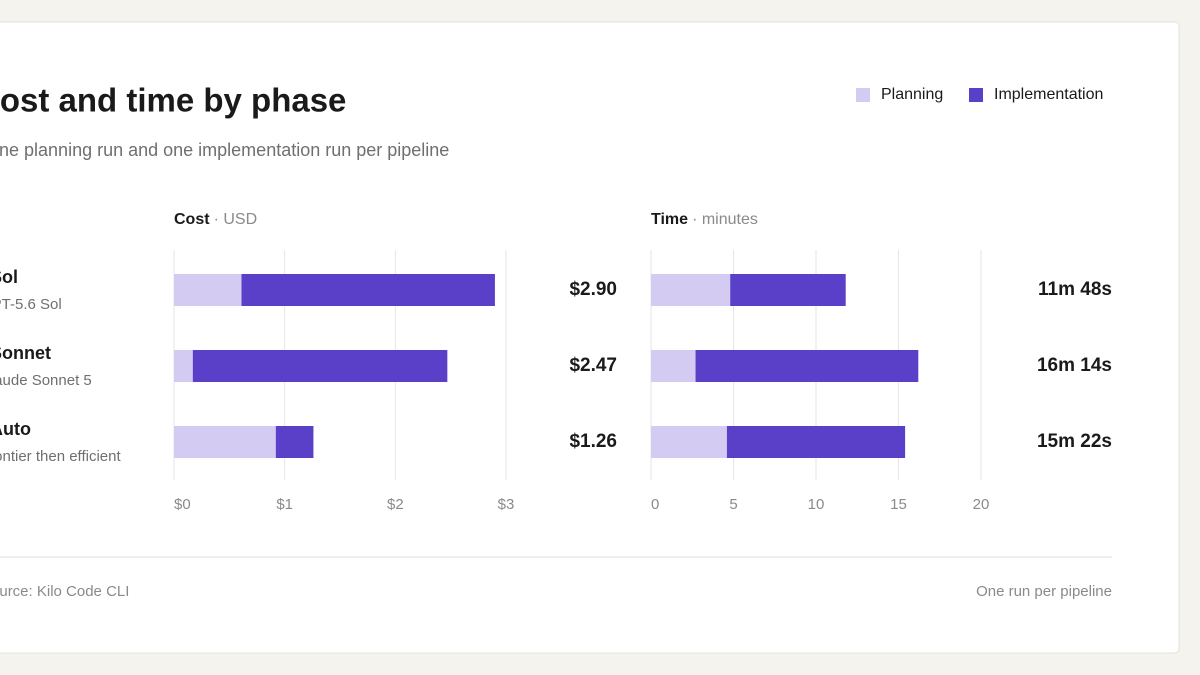 The image size is (1200, 675). I want to click on x-tick-label: 15, so click(898, 504).